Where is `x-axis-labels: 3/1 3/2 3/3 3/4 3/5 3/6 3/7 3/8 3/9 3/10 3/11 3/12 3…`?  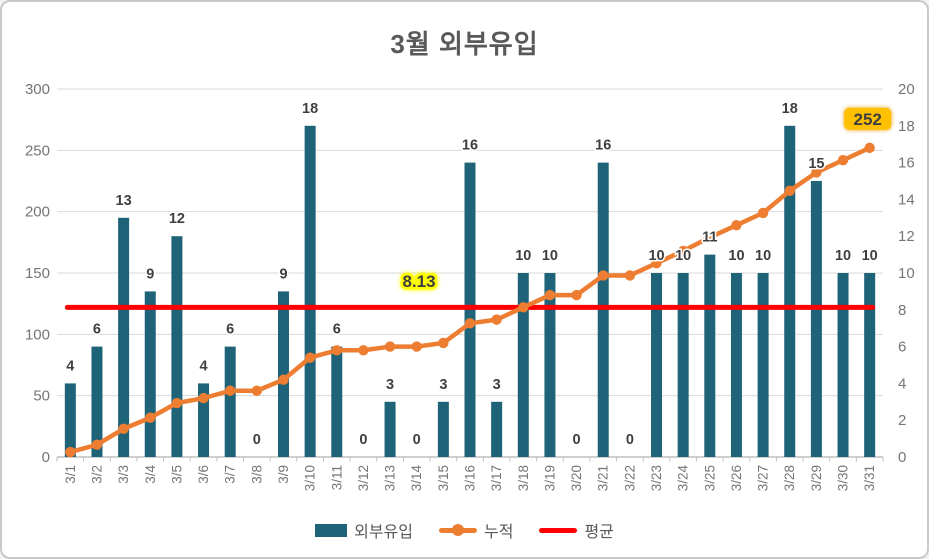
x-axis-labels: 3/1 3/2 3/3 3/4 3/5 3/6 3/7 3/8 3/9 3/10 3/11 3/12 3… is located at coordinates (470, 478).